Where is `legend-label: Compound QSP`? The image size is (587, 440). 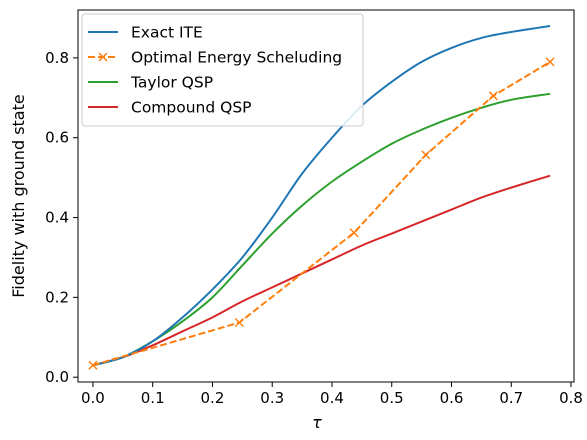 legend-label: Compound QSP is located at coordinates (191, 108).